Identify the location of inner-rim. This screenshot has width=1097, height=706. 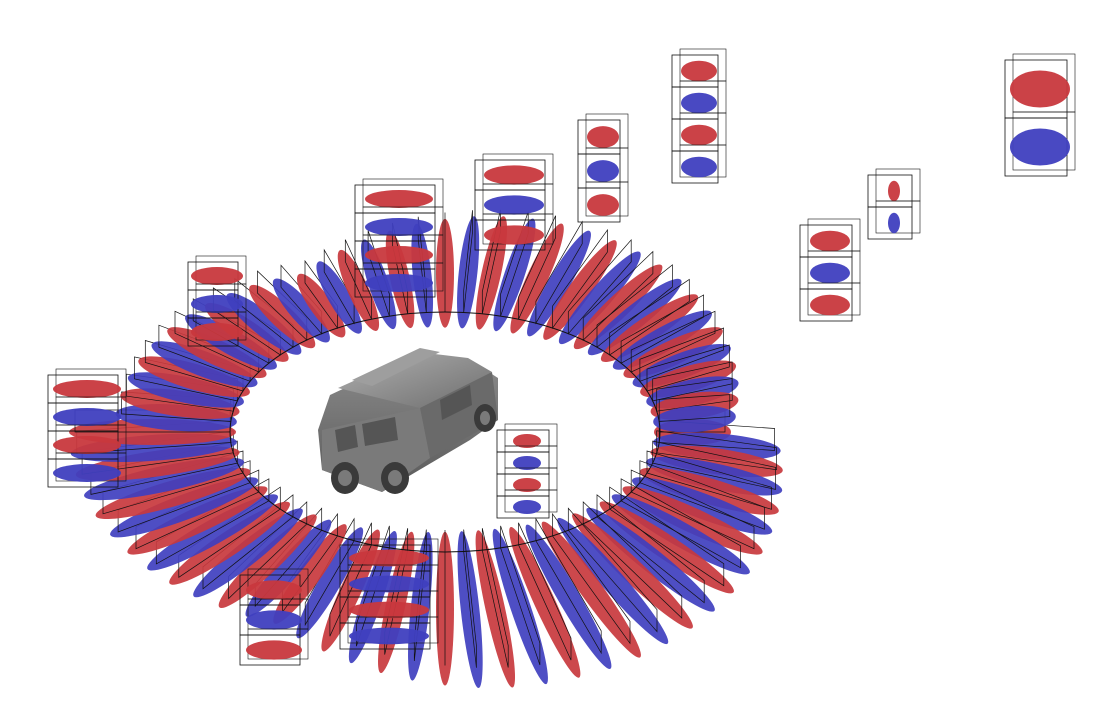
(445, 432).